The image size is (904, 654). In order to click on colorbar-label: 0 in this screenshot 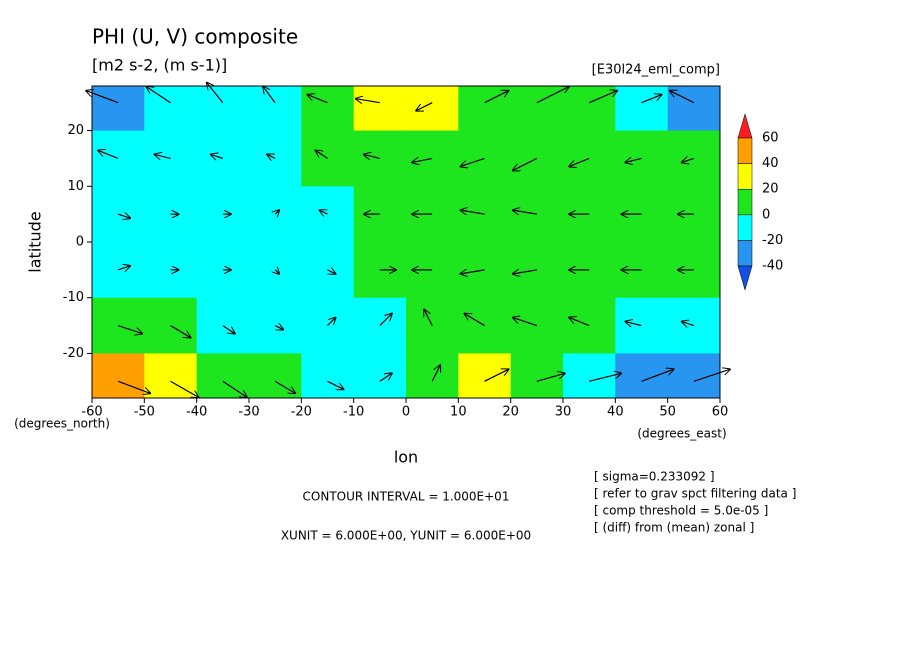, I will do `click(766, 214)`.